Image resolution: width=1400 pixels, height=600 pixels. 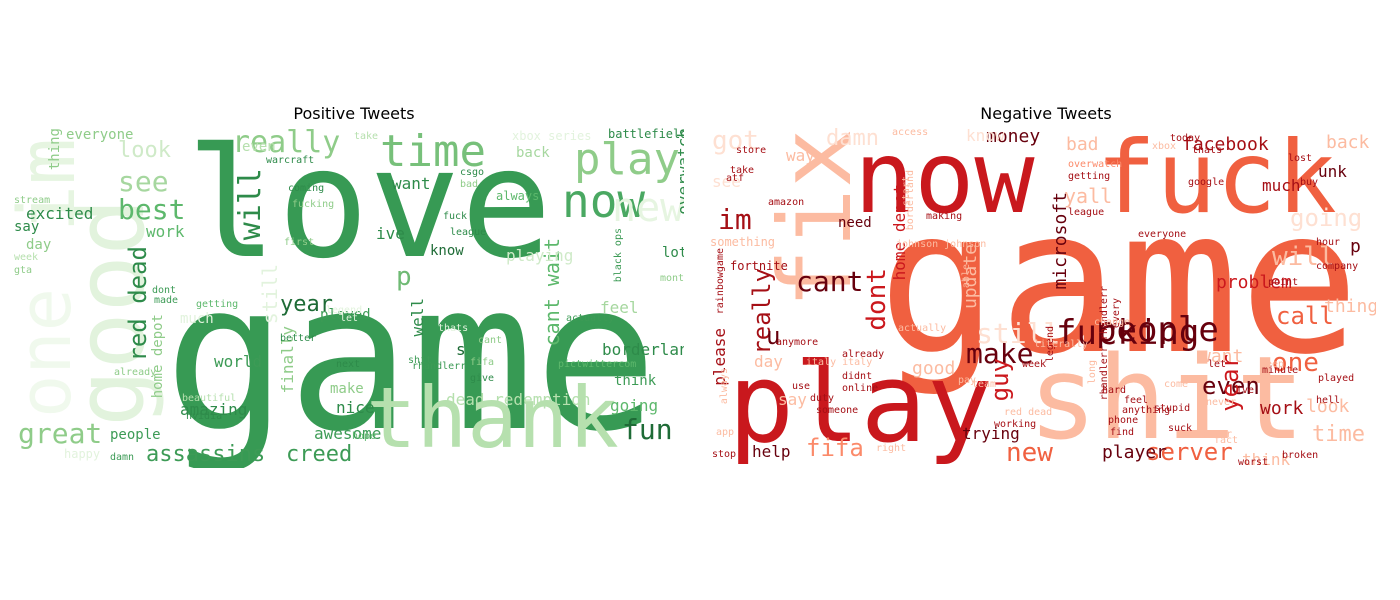 What do you see at coordinates (1157, 330) in the screenshot?
I see `negative-word-people: people` at bounding box center [1157, 330].